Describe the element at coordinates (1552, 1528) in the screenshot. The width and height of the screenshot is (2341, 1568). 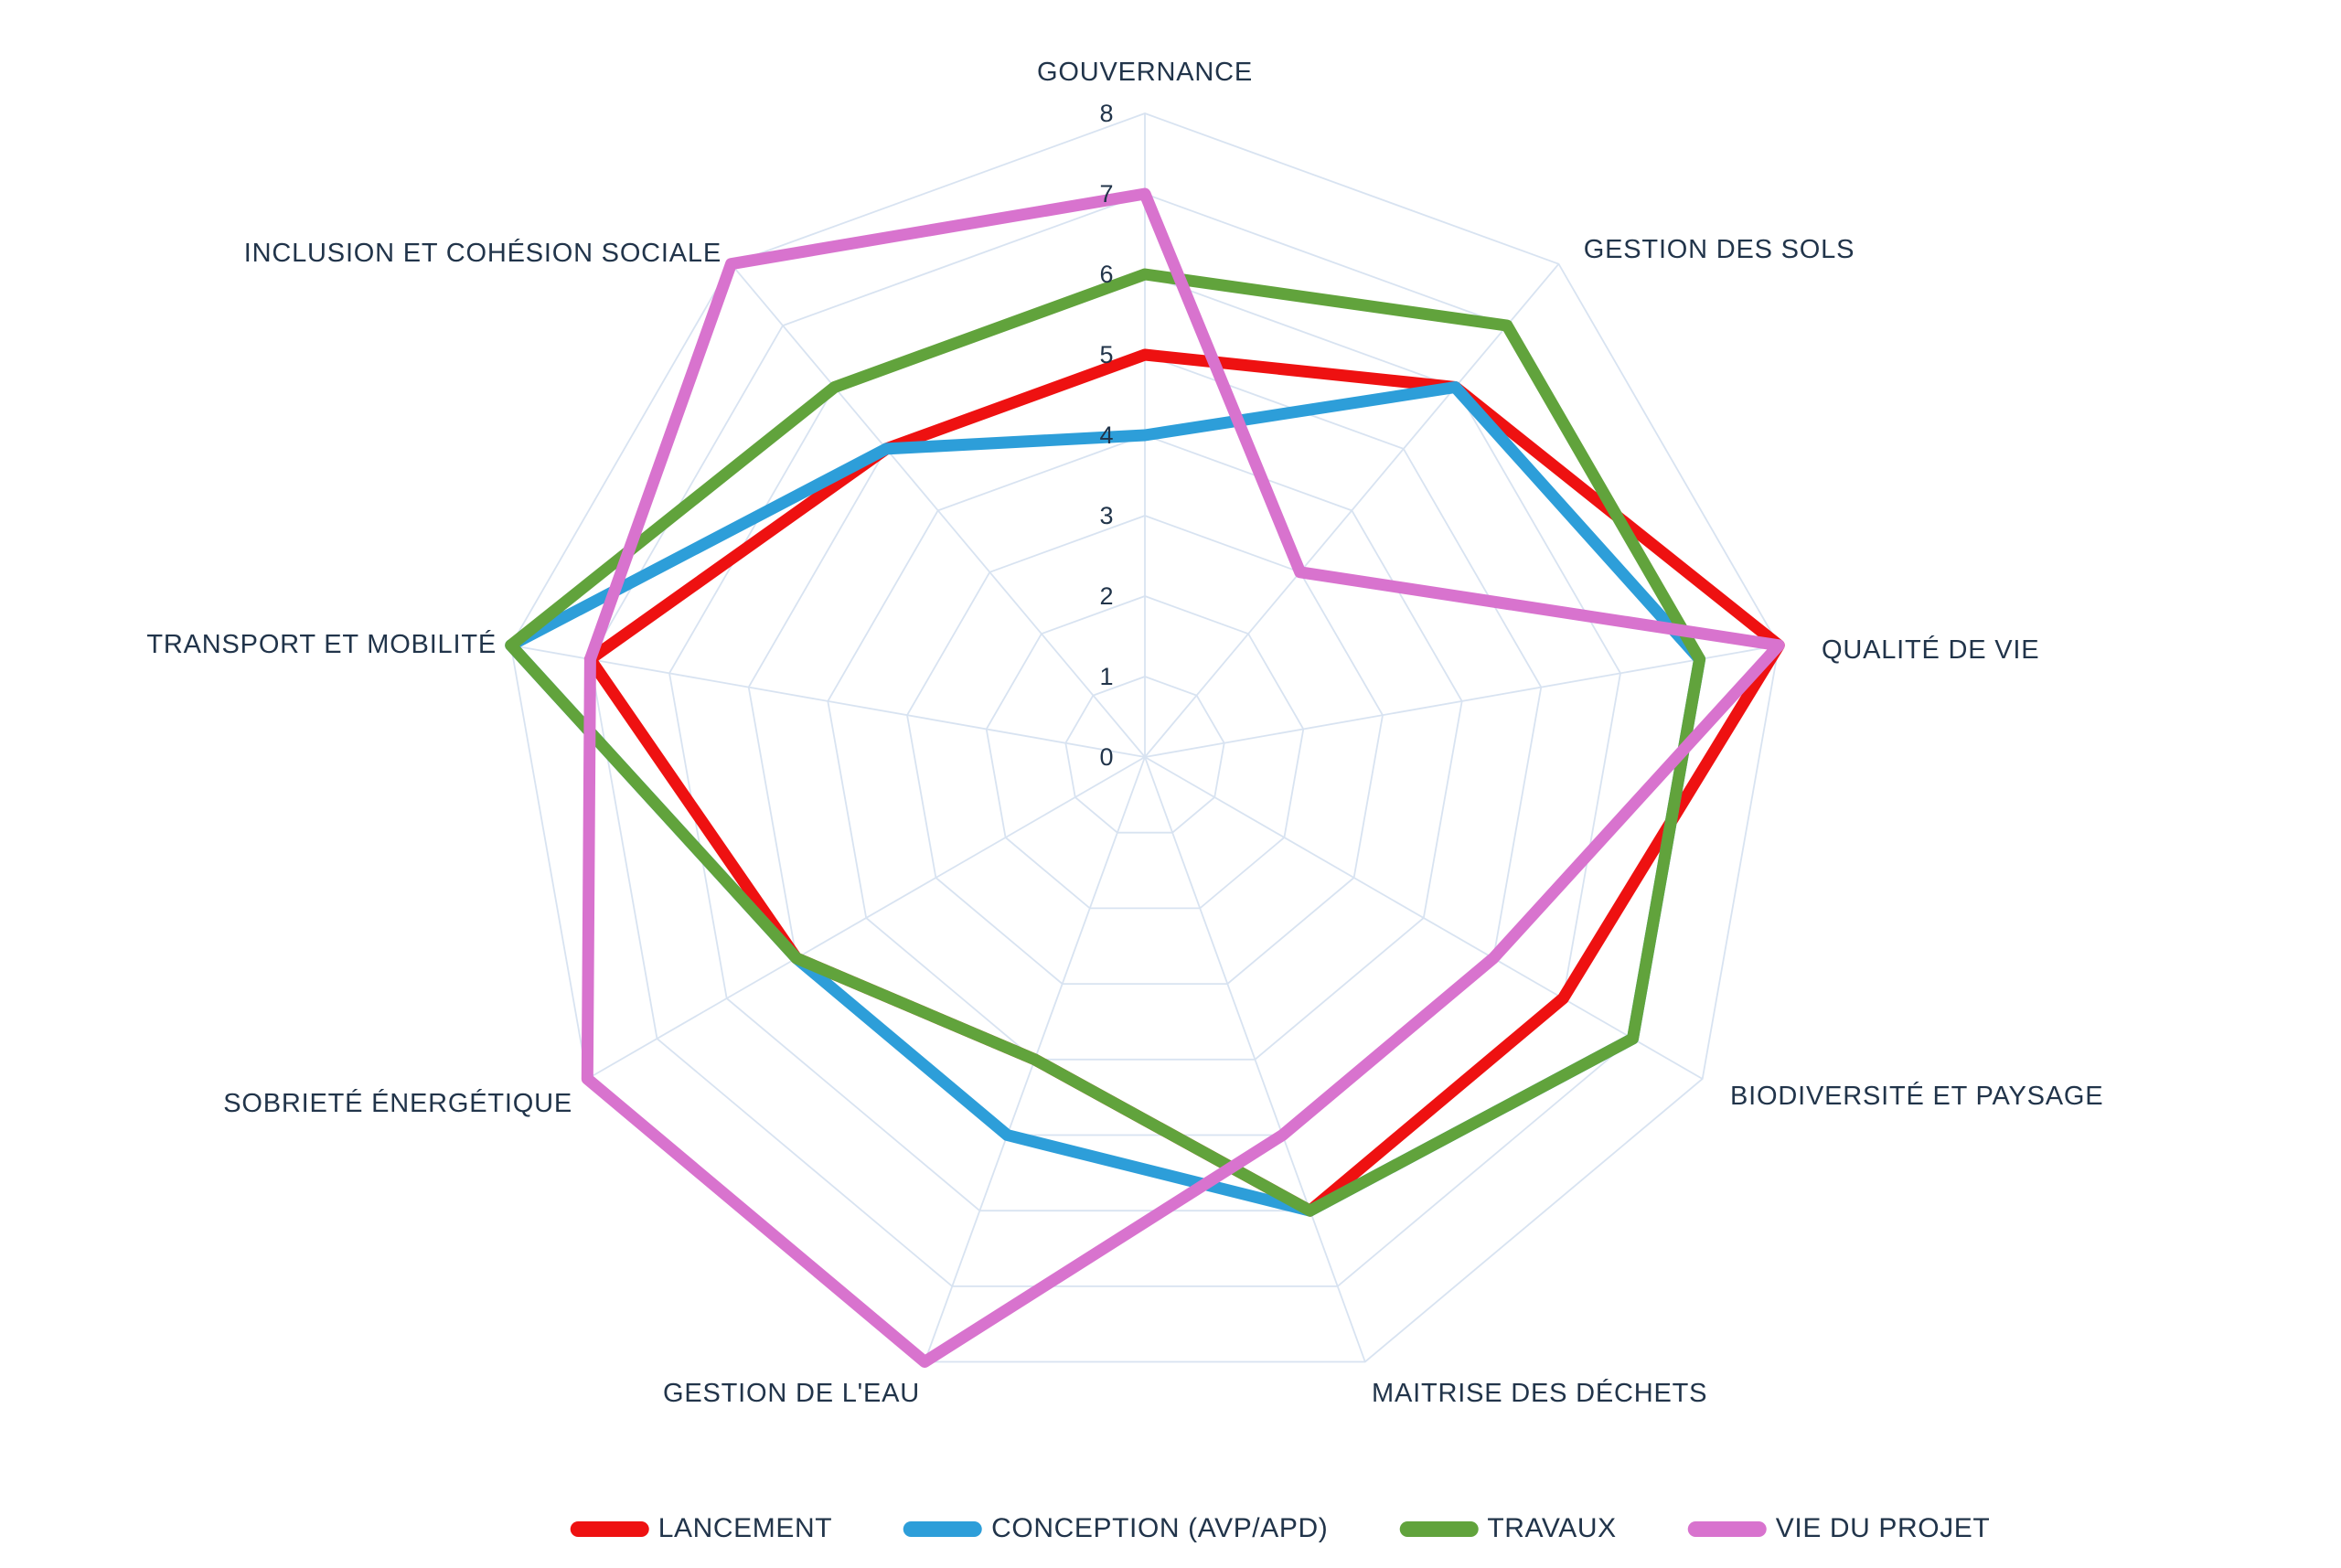
I see `legend-label: TRAVAUX` at that location.